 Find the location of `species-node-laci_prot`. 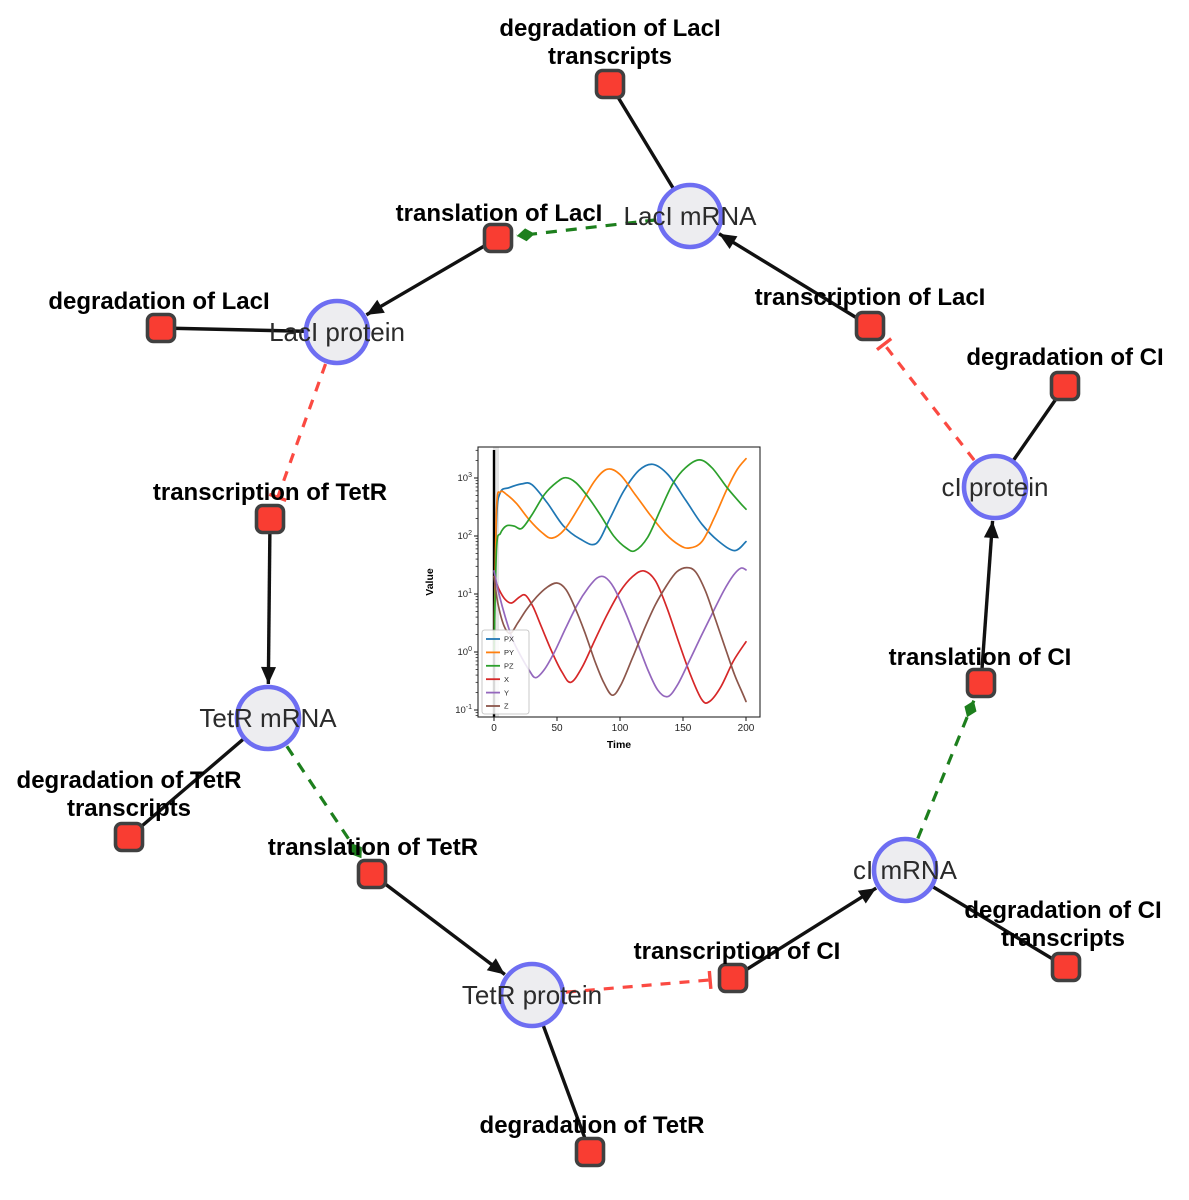

species-node-laci_prot is located at coordinates (337, 332).